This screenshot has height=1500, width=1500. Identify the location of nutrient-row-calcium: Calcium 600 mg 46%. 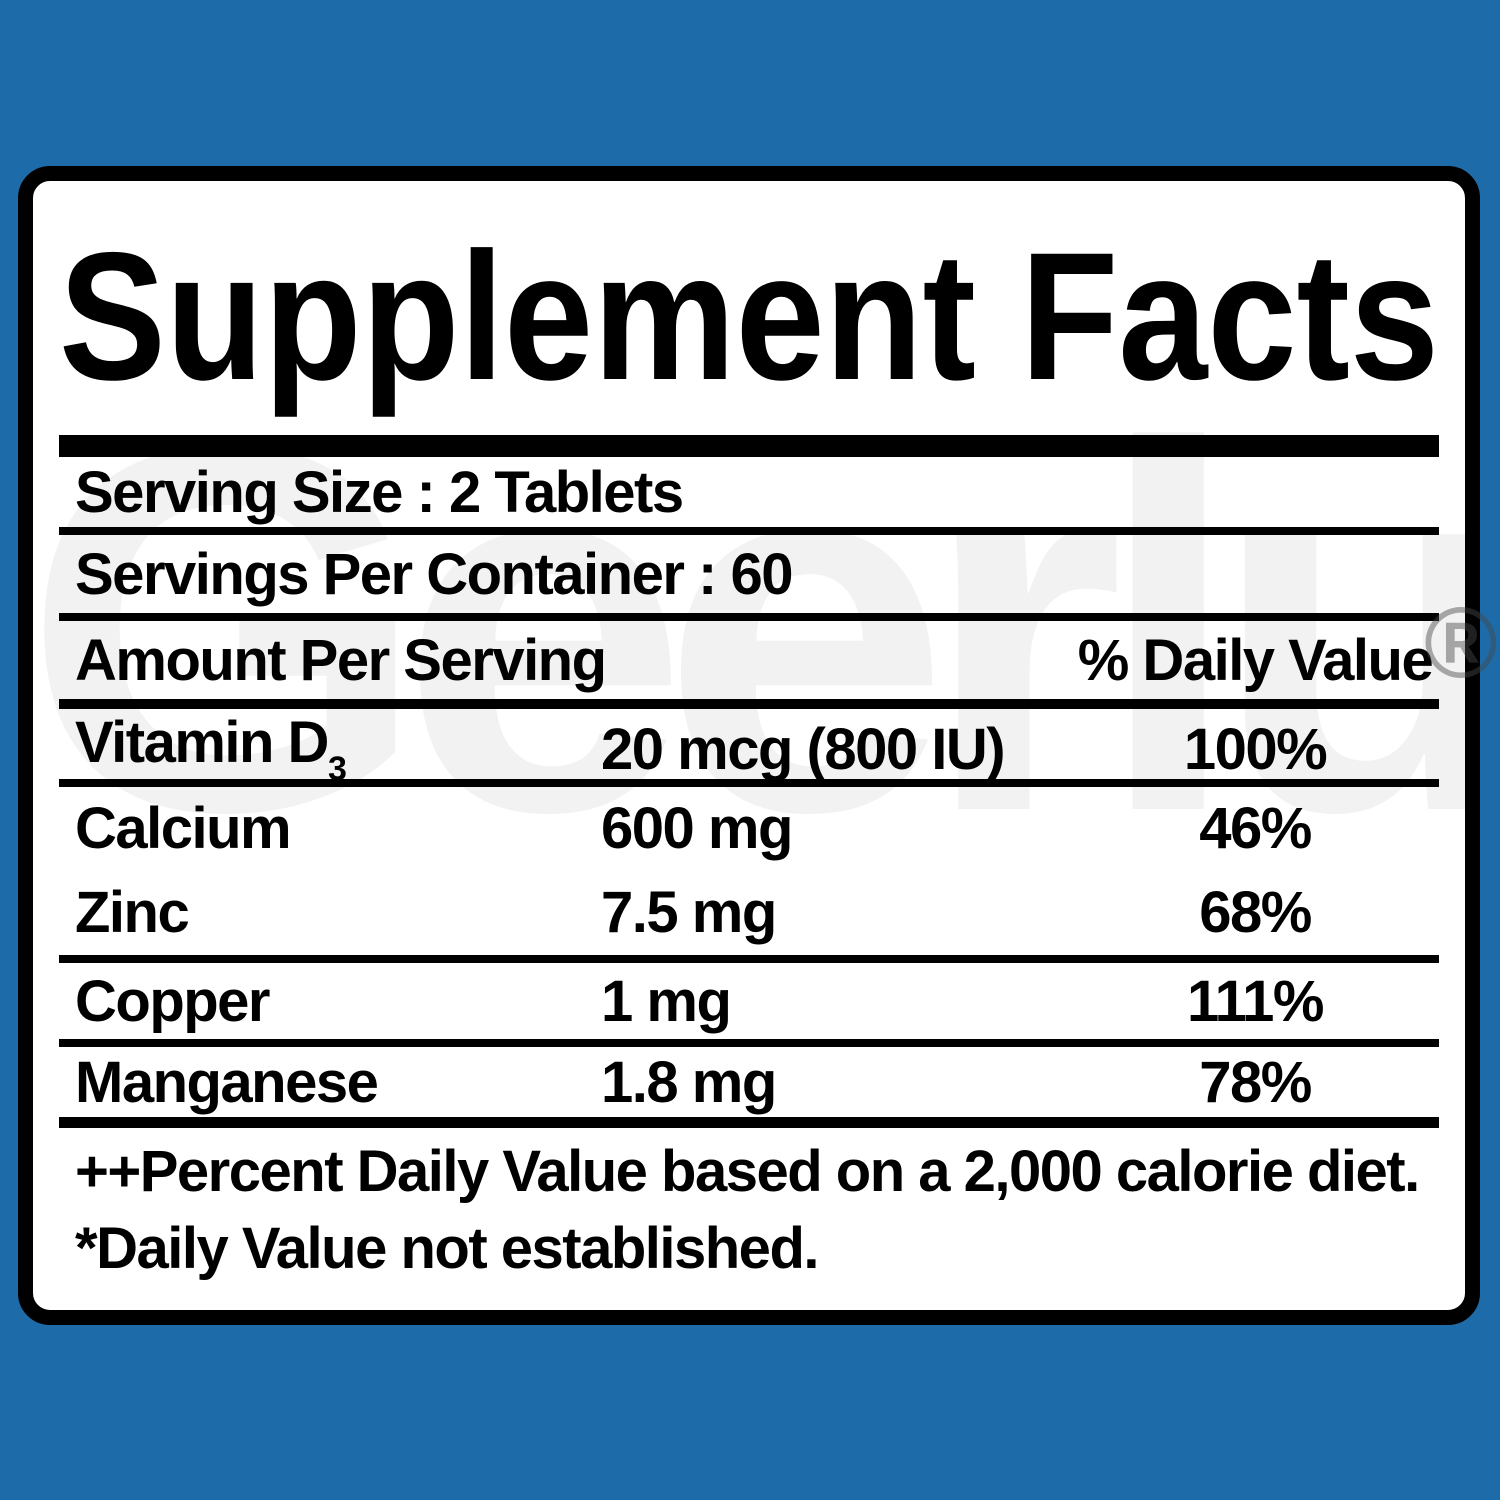
(749, 828).